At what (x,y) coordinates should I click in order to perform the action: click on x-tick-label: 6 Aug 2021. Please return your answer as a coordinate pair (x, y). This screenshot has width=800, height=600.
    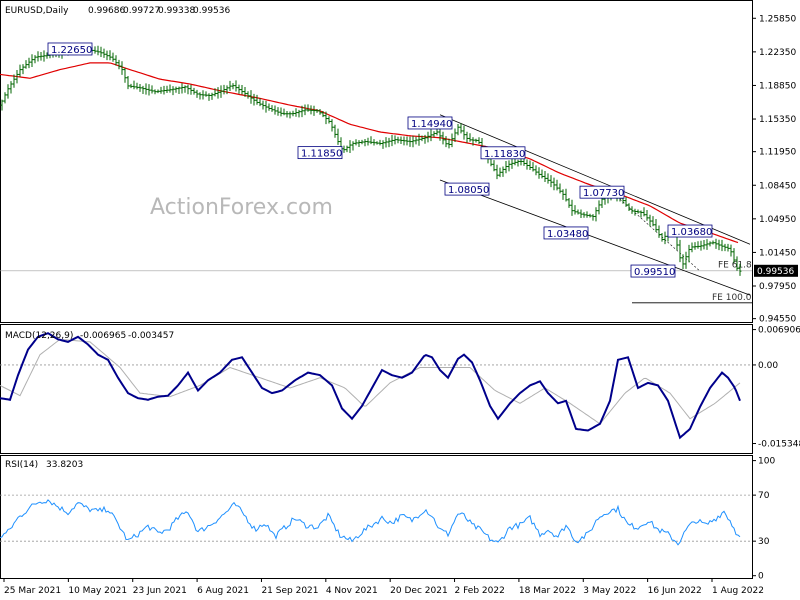
    Looking at the image, I should click on (223, 591).